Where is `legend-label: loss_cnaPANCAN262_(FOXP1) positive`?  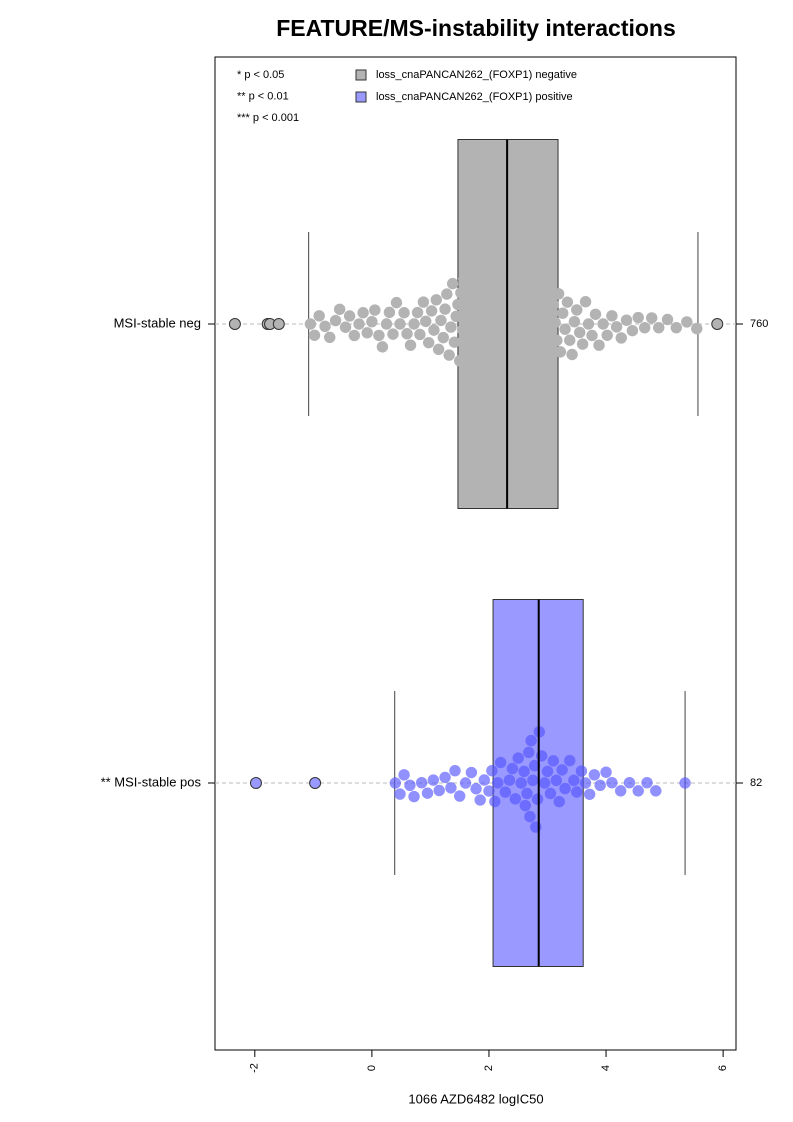 legend-label: loss_cnaPANCAN262_(FOXP1) positive is located at coordinates (474, 97).